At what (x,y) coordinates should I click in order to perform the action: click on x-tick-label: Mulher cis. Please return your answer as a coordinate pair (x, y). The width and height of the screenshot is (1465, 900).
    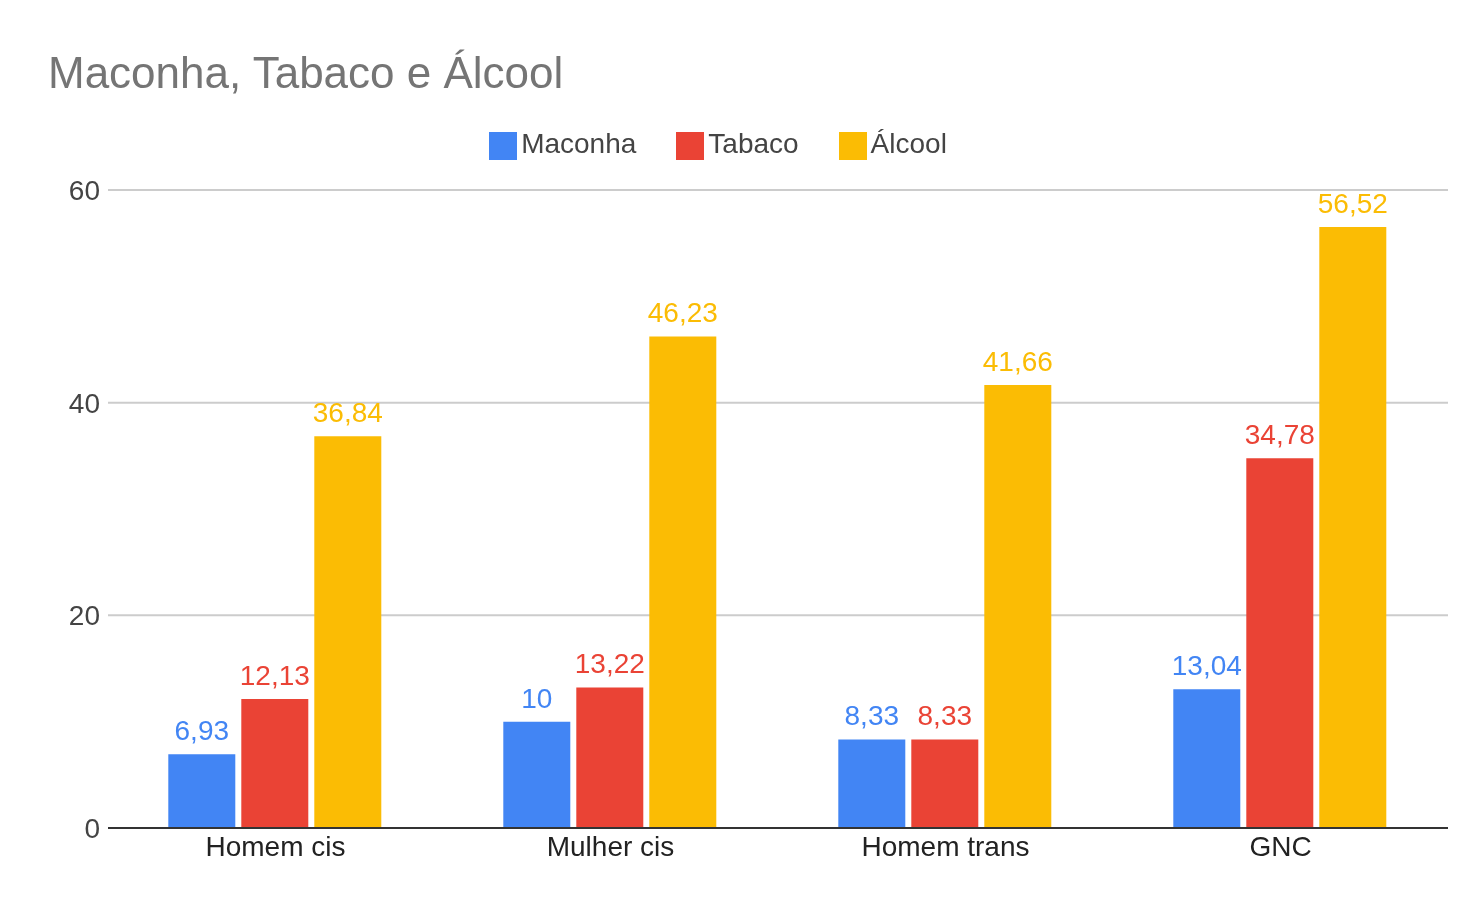
    Looking at the image, I should click on (610, 846).